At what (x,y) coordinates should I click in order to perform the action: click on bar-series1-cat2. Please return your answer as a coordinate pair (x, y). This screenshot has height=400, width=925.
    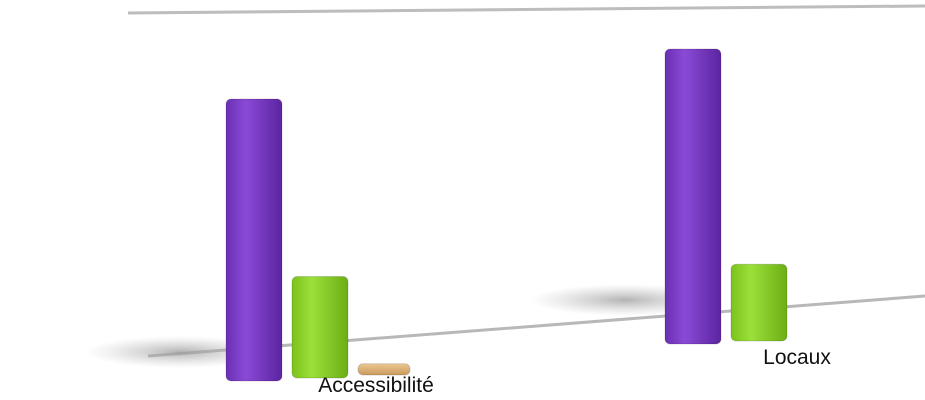
    Looking at the image, I should click on (693, 196).